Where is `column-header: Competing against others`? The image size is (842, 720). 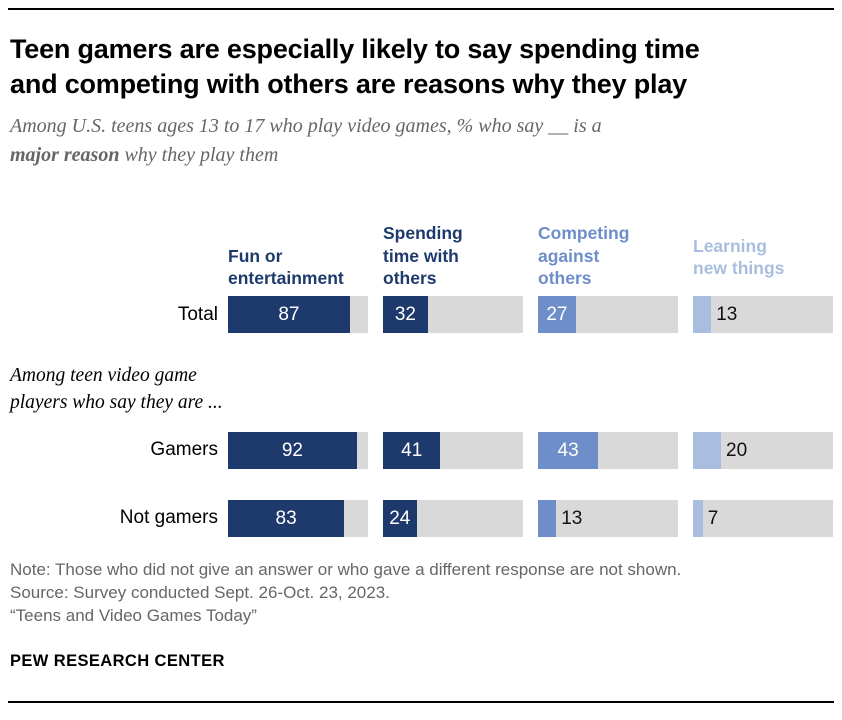 column-header: Competing against others is located at coordinates (584, 255).